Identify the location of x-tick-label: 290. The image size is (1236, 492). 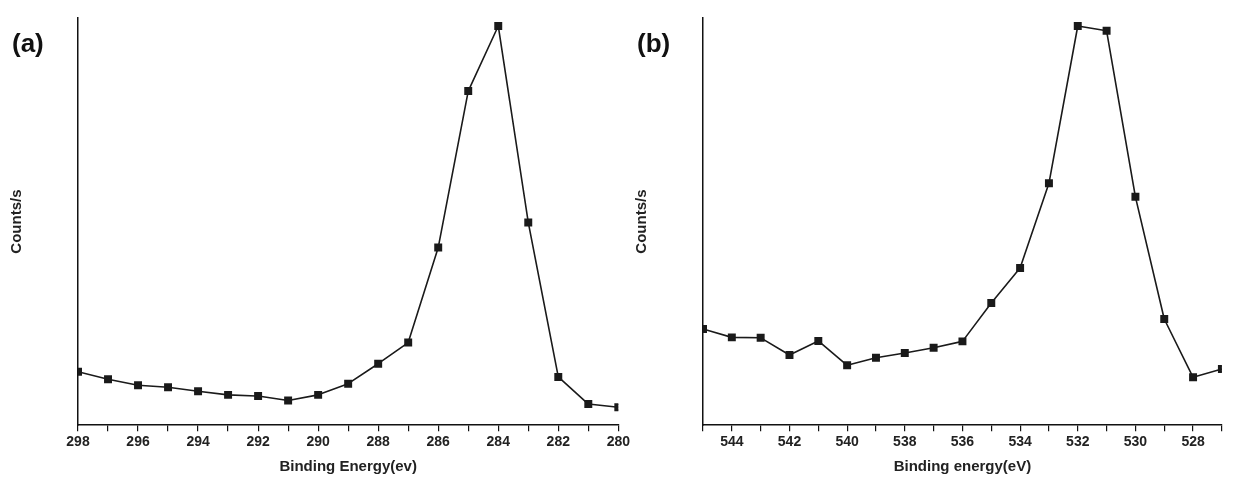
(318, 441).